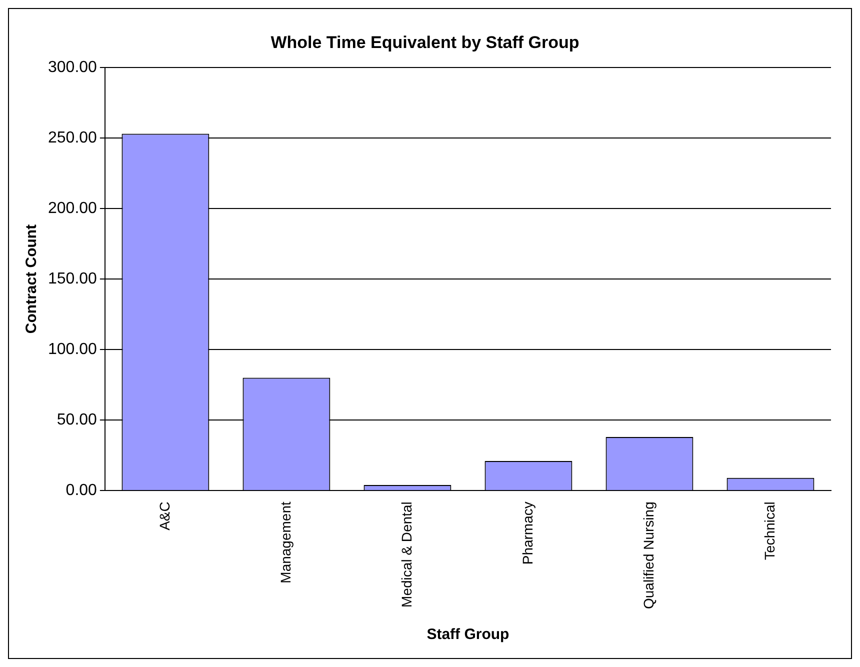 The image size is (860, 667). What do you see at coordinates (648, 556) in the screenshot?
I see `x-tick-label: Qualified Nursing` at bounding box center [648, 556].